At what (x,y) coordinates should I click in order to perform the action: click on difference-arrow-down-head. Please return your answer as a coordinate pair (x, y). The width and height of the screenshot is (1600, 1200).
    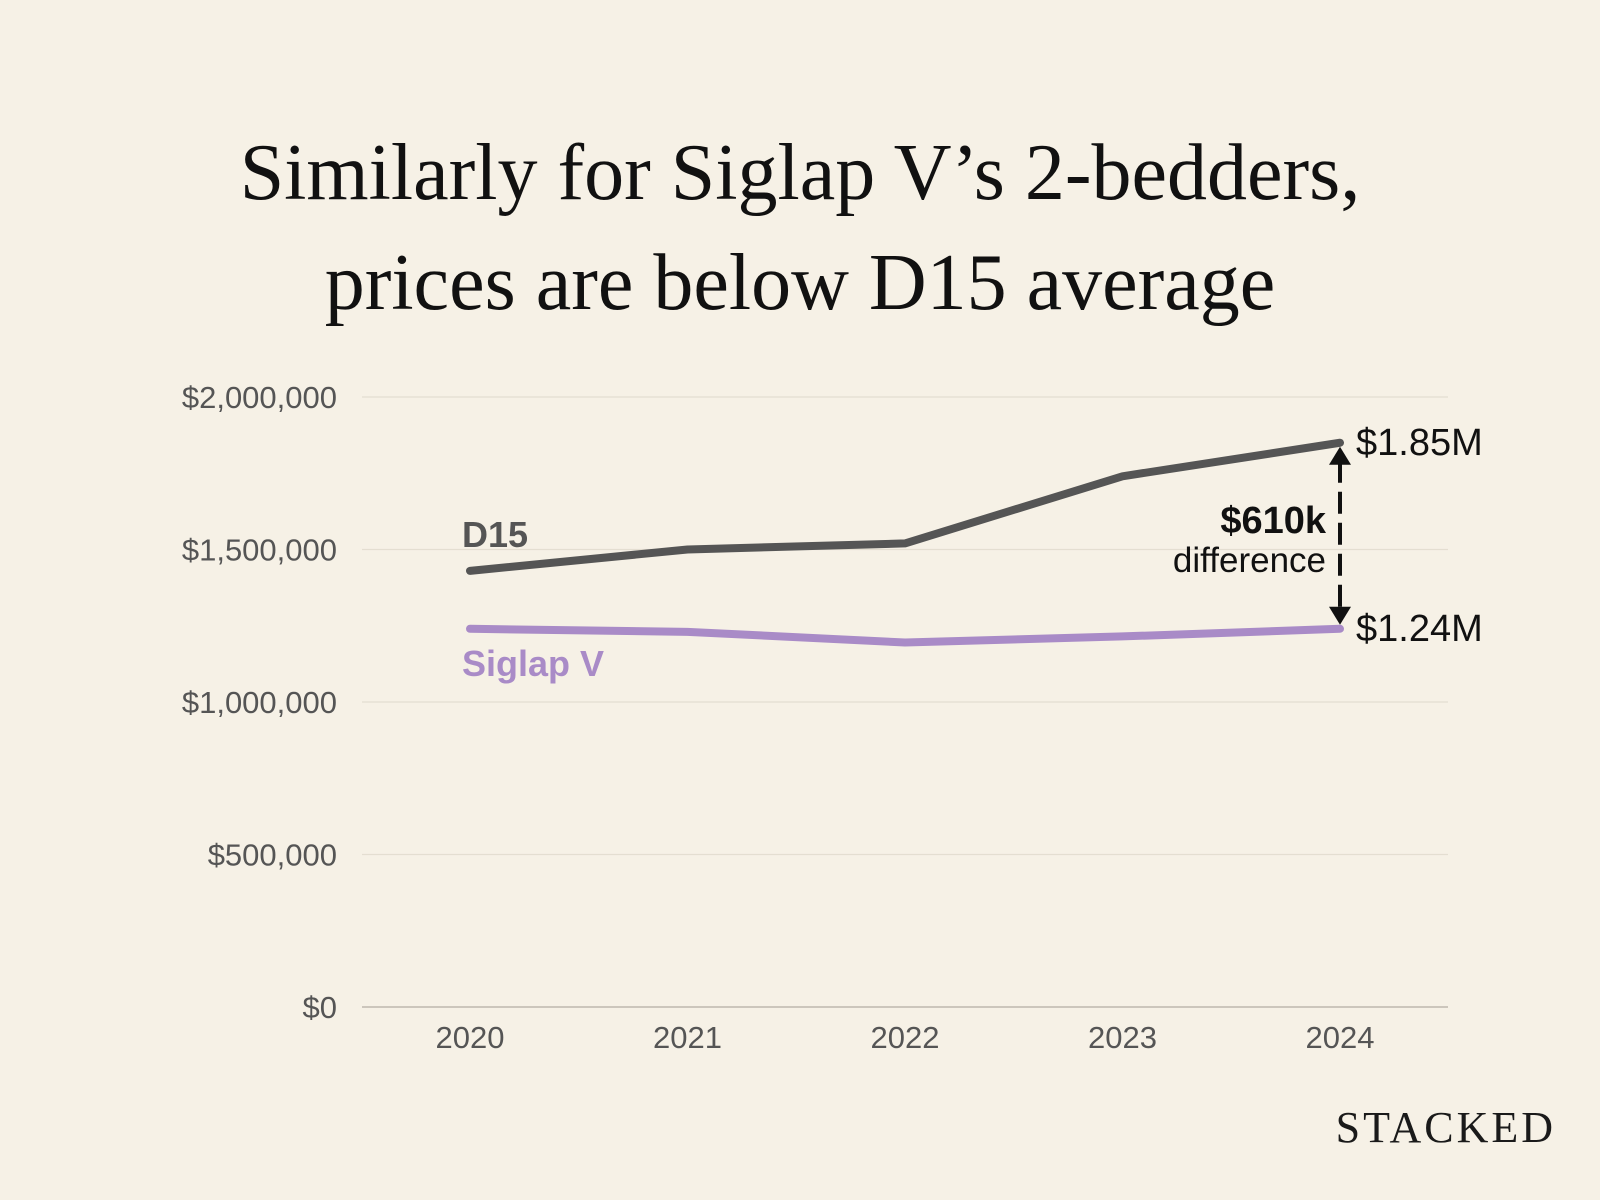
    Looking at the image, I should click on (1340, 615).